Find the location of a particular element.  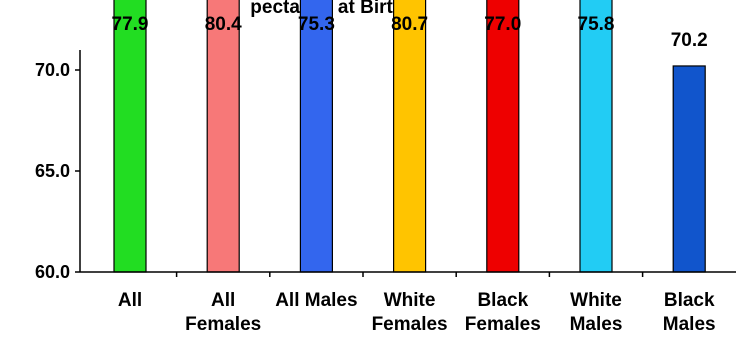

y-tick-label: 65.0 is located at coordinates (52, 171).